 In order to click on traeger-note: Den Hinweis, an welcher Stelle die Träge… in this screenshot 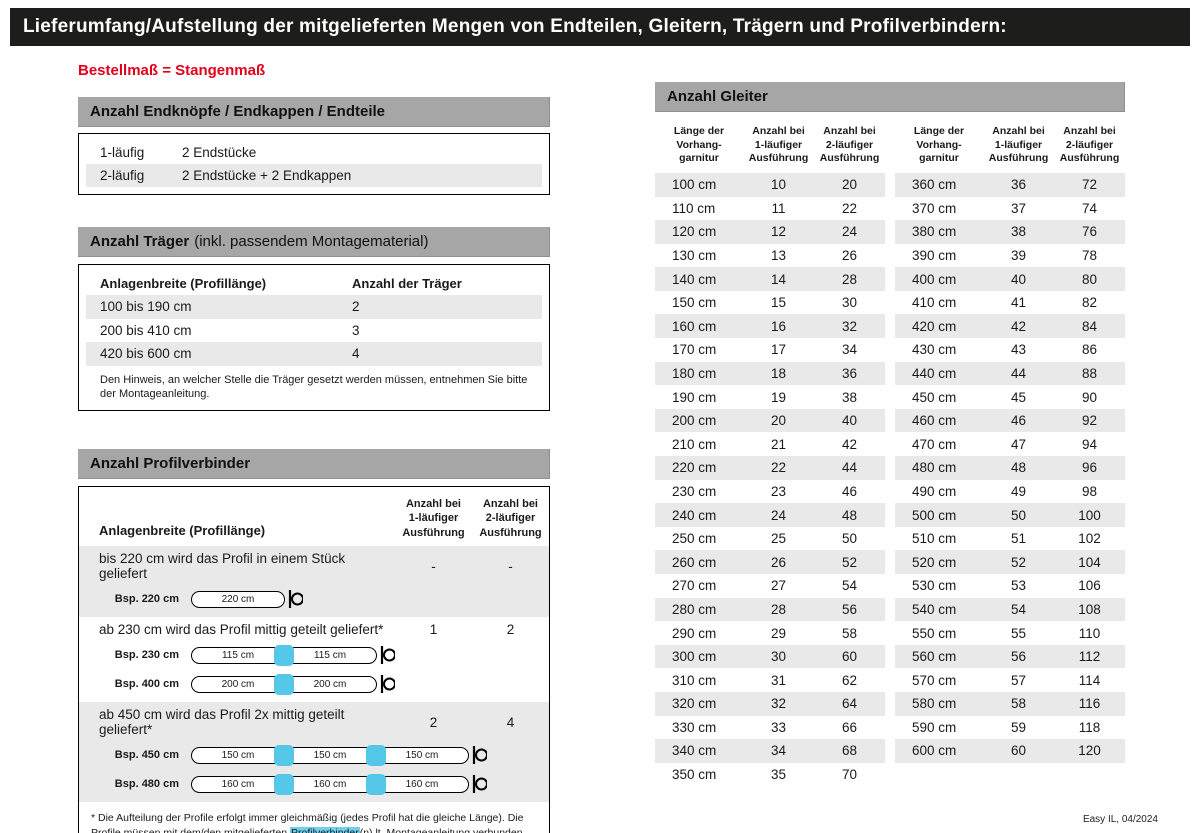, I will do `click(314, 387)`.